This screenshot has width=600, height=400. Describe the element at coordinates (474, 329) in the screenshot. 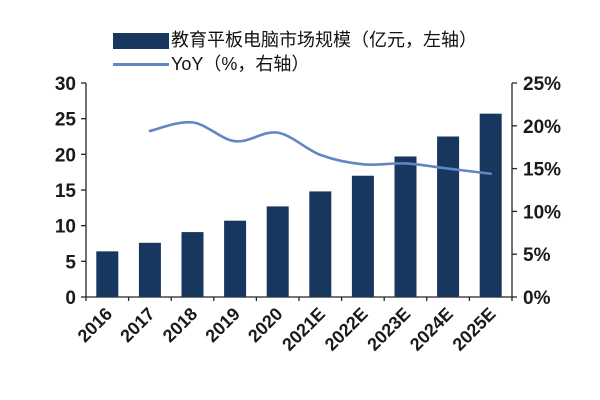

I see `x-axis-category-label: 2025E` at that location.